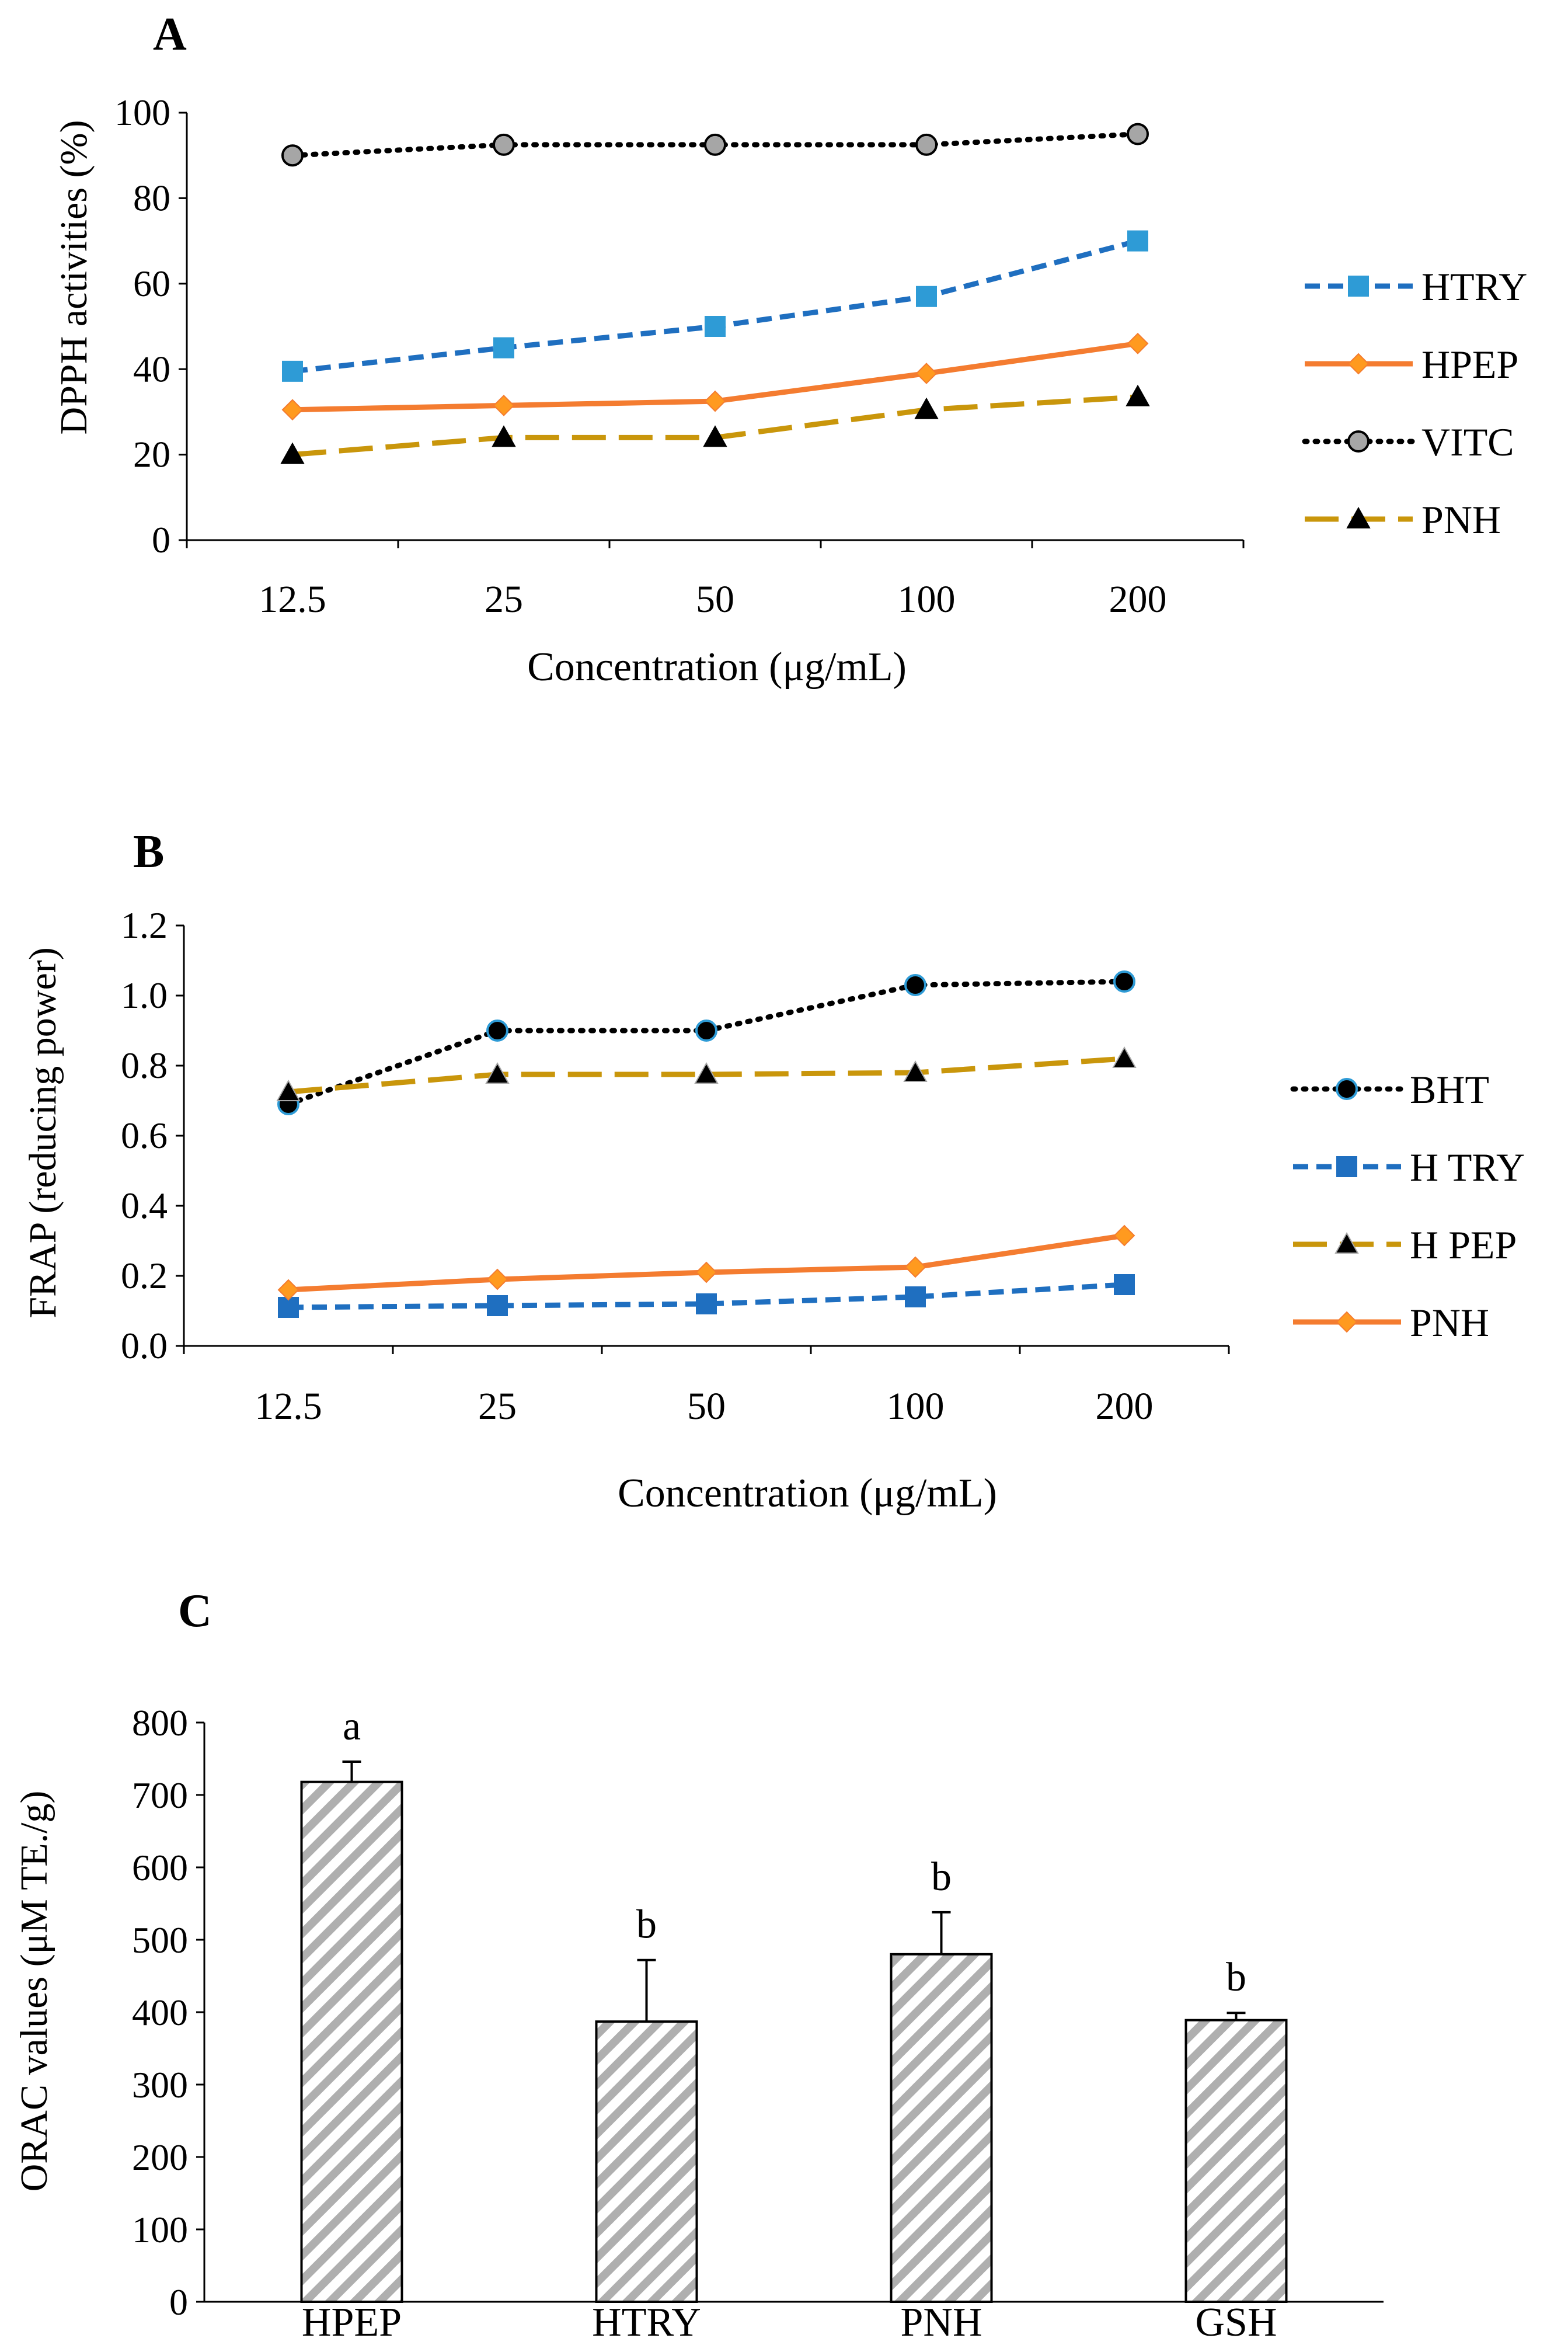 Image resolution: width=1568 pixels, height=2345 pixels. What do you see at coordinates (1408, 442) in the screenshot?
I see `panel-a-legend-item: VITC` at bounding box center [1408, 442].